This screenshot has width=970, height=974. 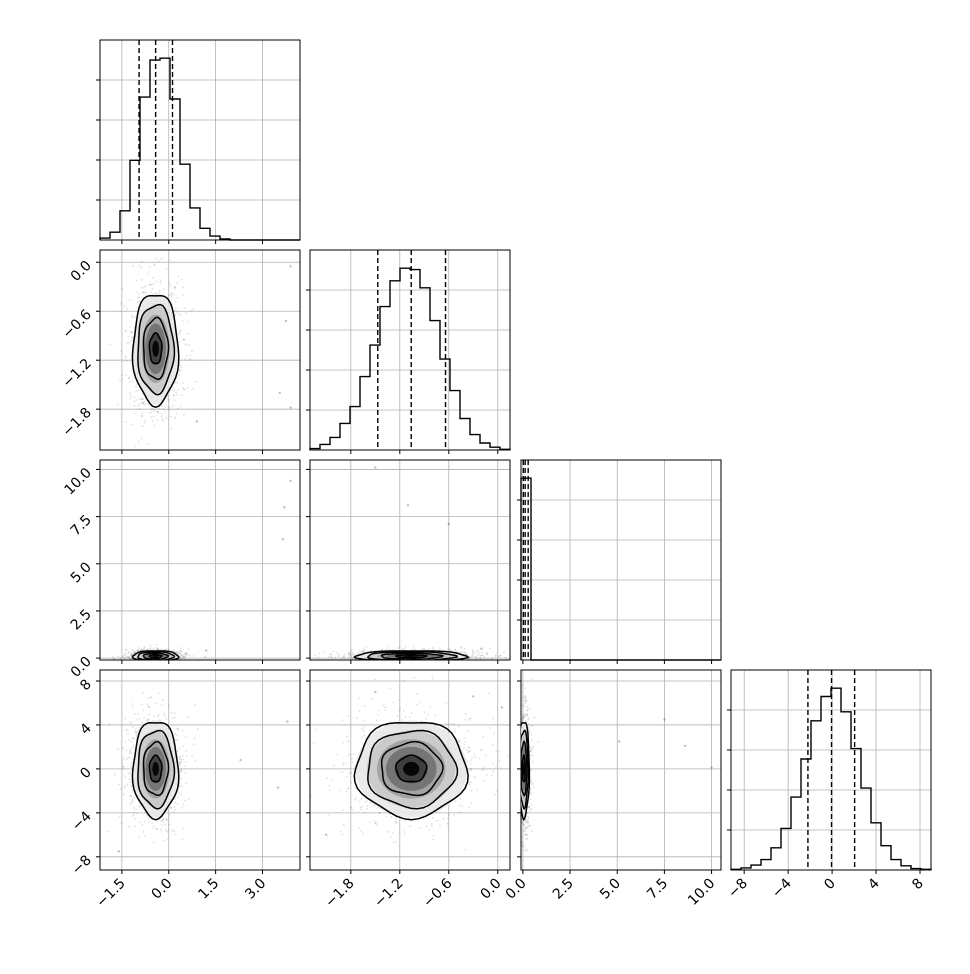 I want to click on y-tick-label-3-3: 4, so click(x=86, y=729).